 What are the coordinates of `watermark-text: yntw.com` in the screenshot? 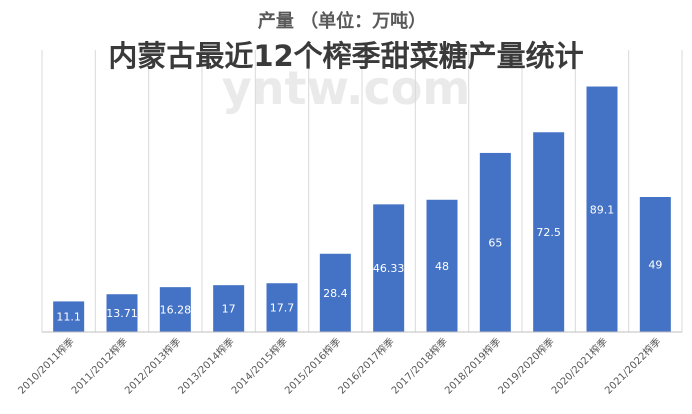 It's located at (346, 88).